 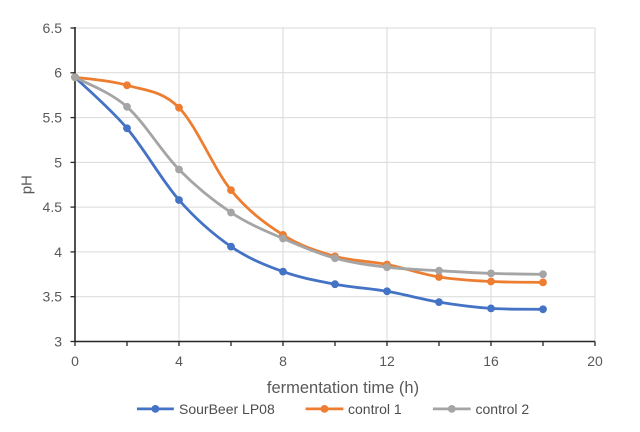 I want to click on svg-text: 0, so click(x=75, y=361).